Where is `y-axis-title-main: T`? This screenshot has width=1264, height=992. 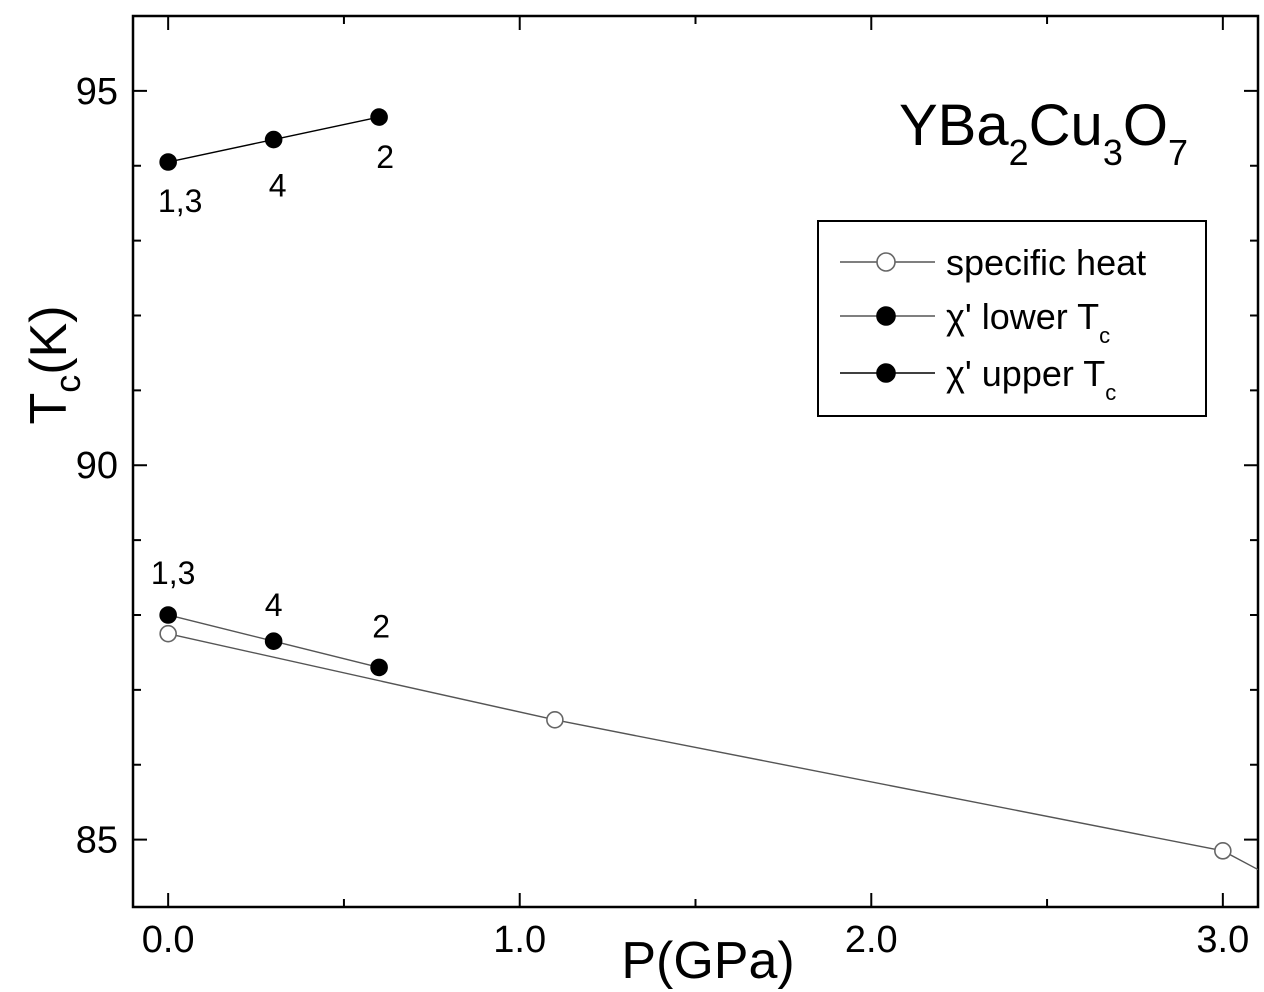
y-axis-title-main: T is located at coordinates (49, 409).